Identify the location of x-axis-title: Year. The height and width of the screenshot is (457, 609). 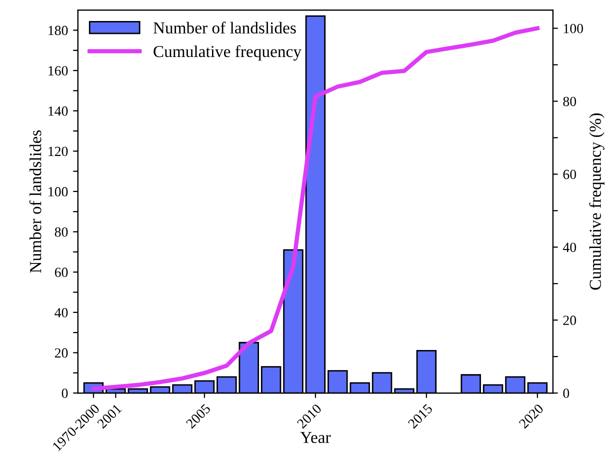
(315, 438).